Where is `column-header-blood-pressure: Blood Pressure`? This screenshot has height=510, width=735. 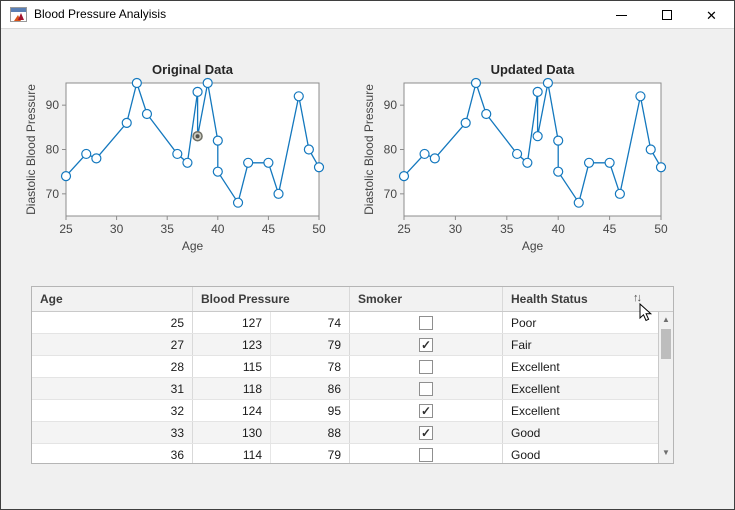
column-header-blood-pressure: Blood Pressure is located at coordinates (271, 299).